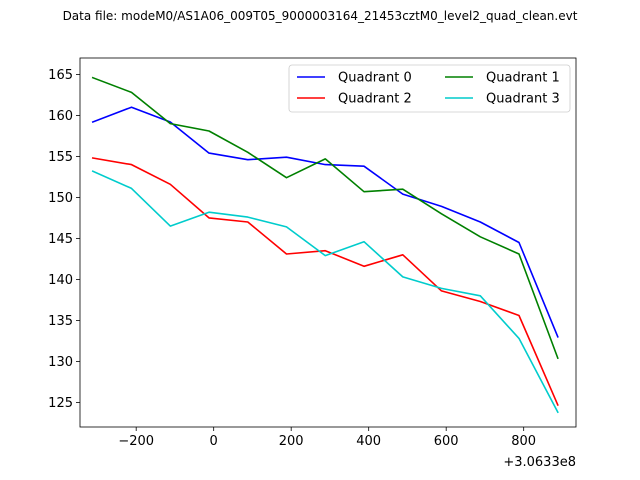 The image size is (640, 480). I want to click on y-tick-label: 130, so click(60, 362).